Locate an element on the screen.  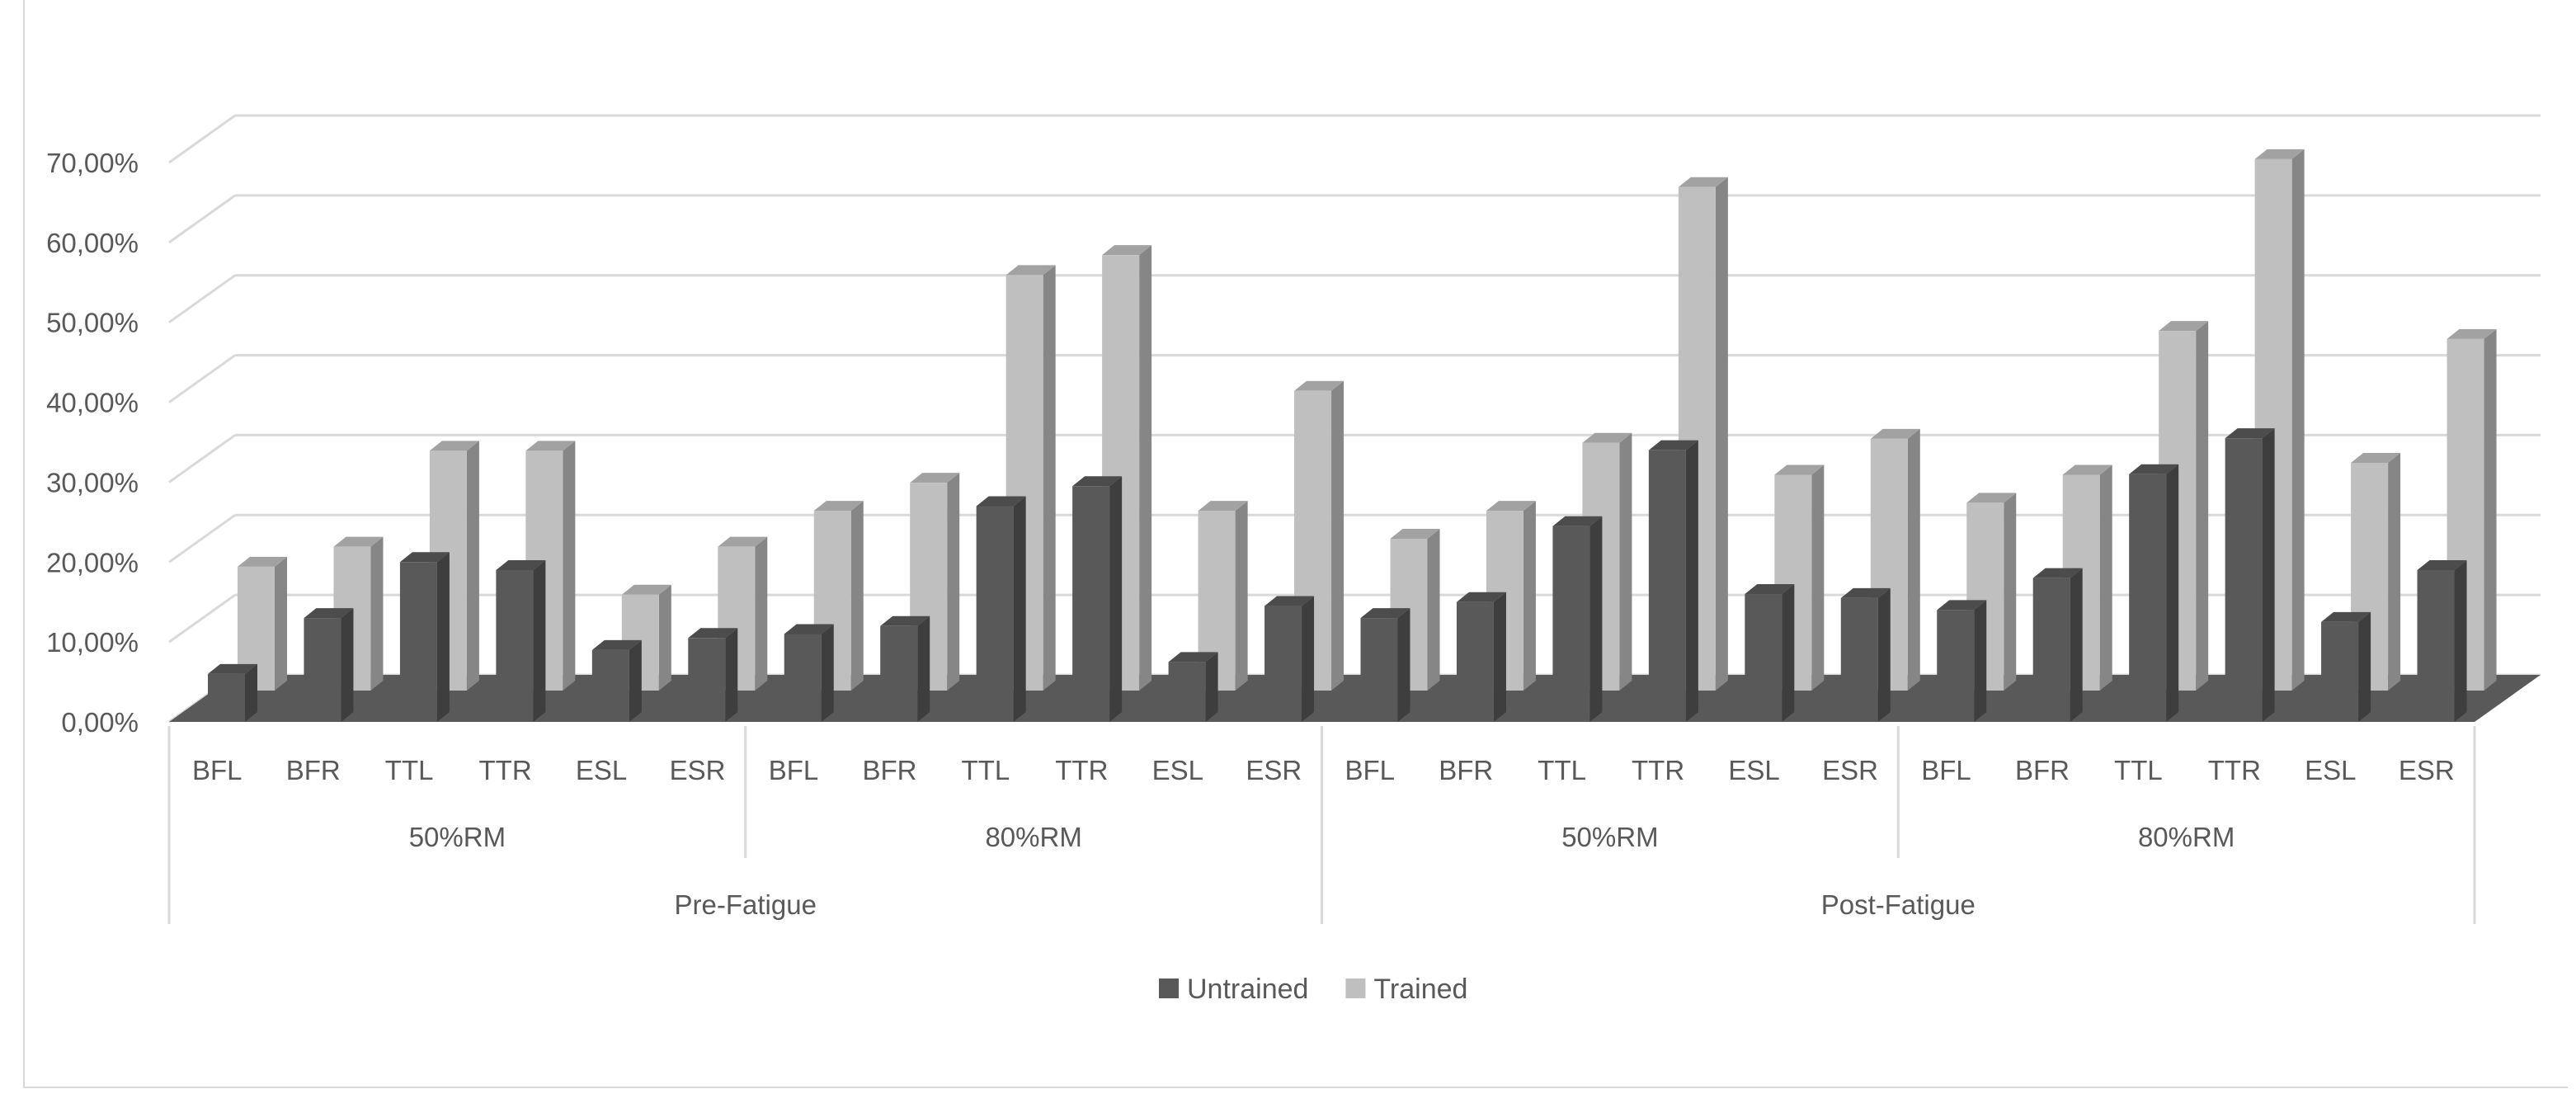
y-tick-label: 0,00% is located at coordinates (100, 722).